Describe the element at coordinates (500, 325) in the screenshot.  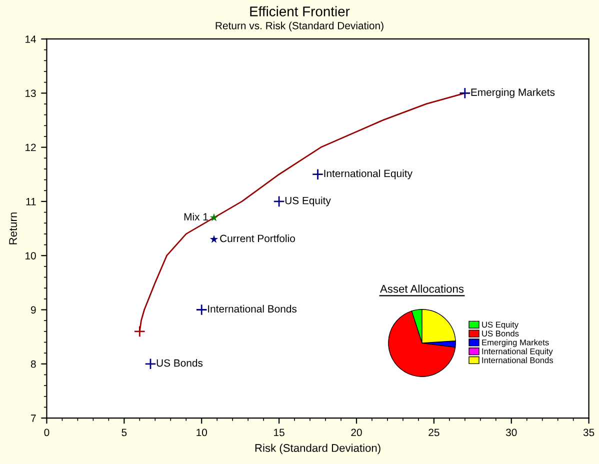
I see `legend-label: US Equity` at that location.